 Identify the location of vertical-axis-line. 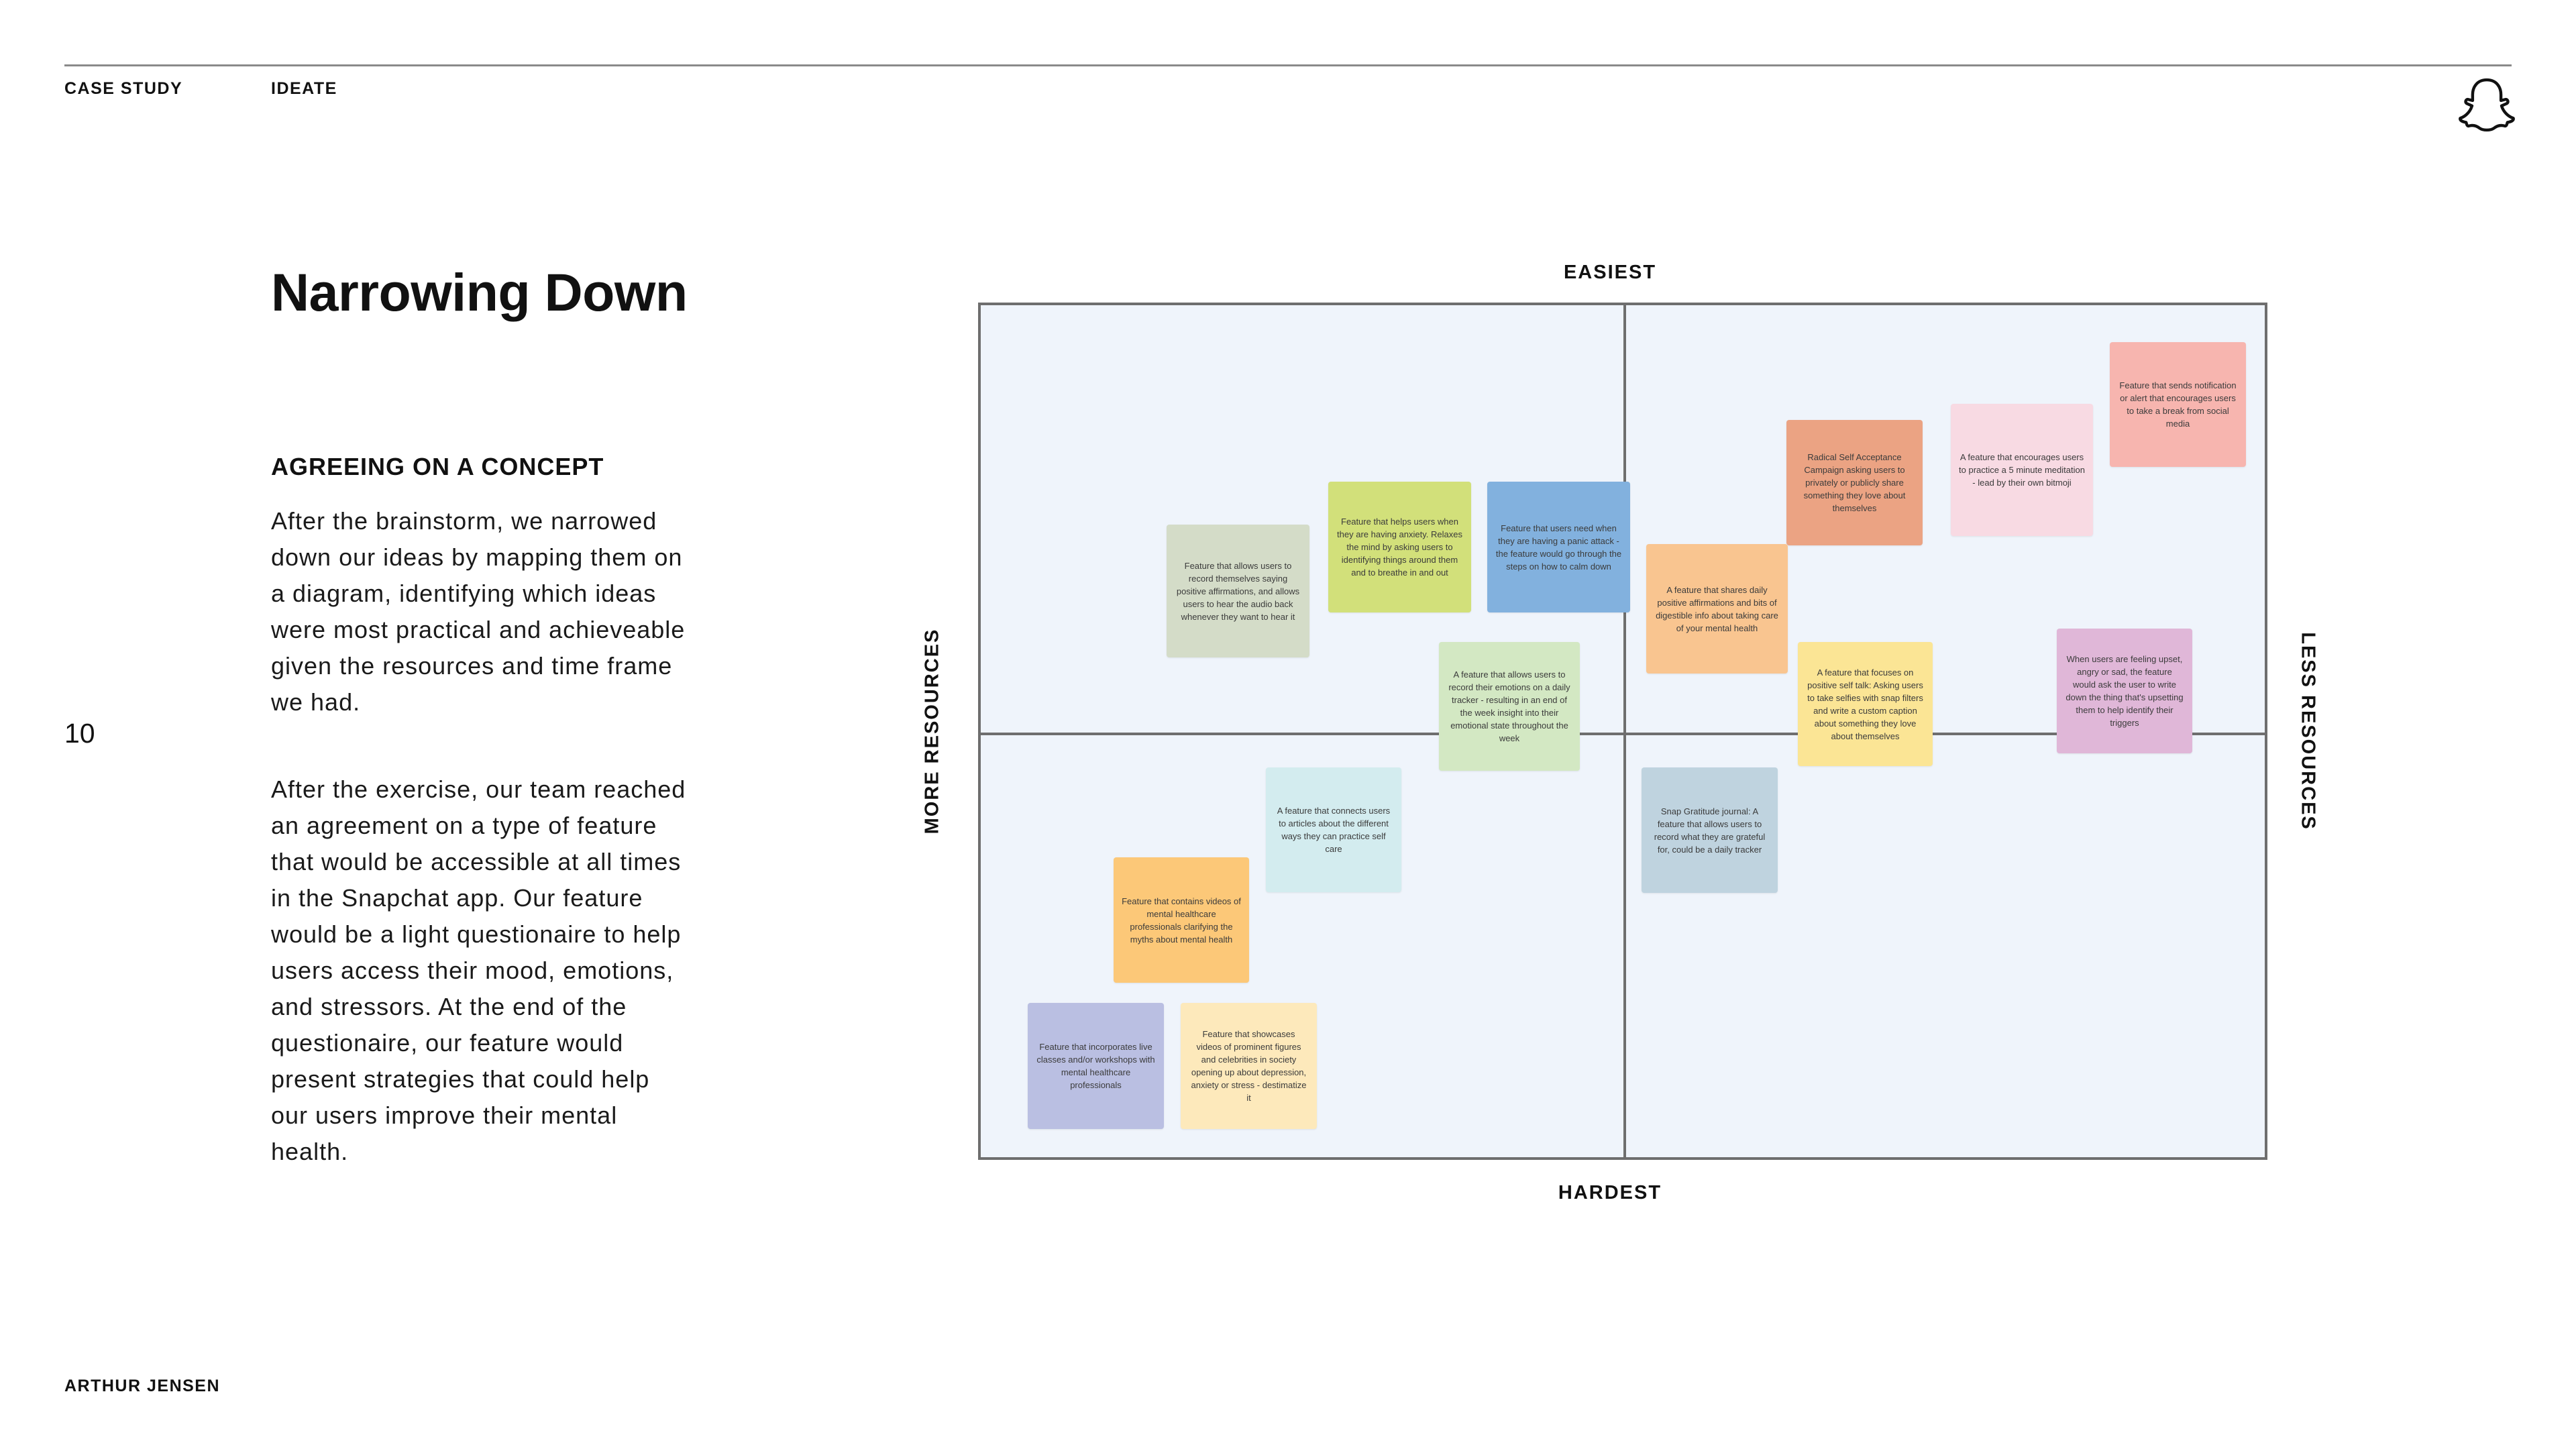
(1624, 731).